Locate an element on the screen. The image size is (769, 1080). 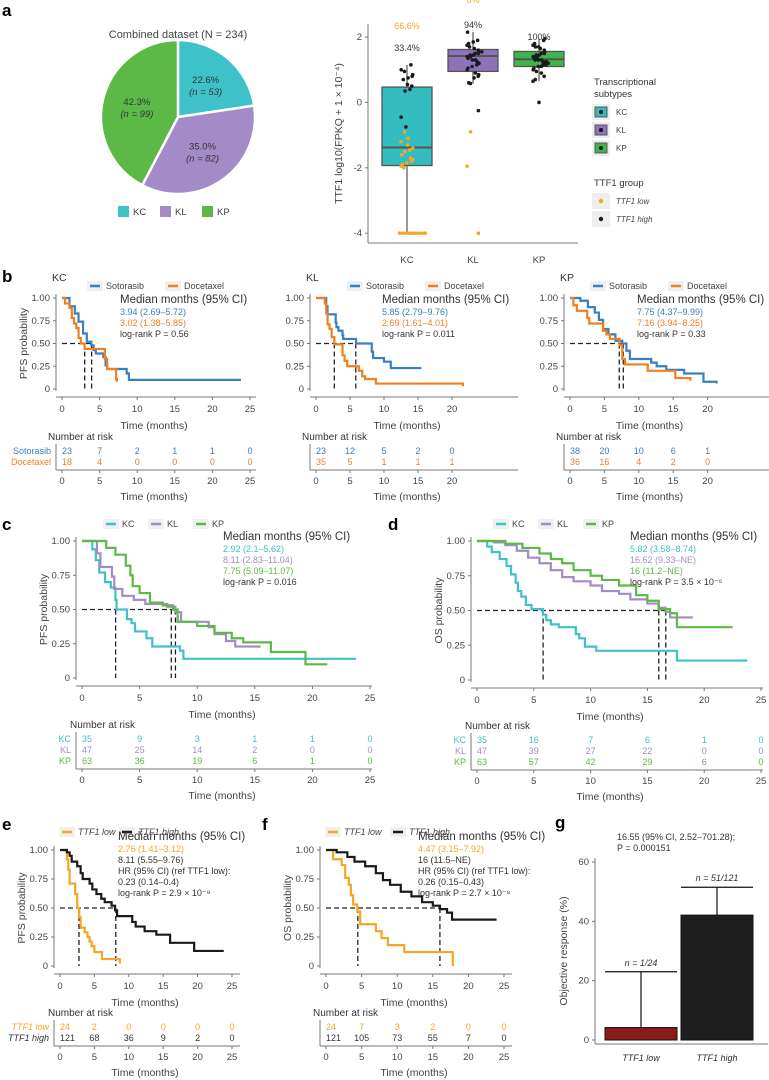
legend-swatch-kc is located at coordinates (123, 211).